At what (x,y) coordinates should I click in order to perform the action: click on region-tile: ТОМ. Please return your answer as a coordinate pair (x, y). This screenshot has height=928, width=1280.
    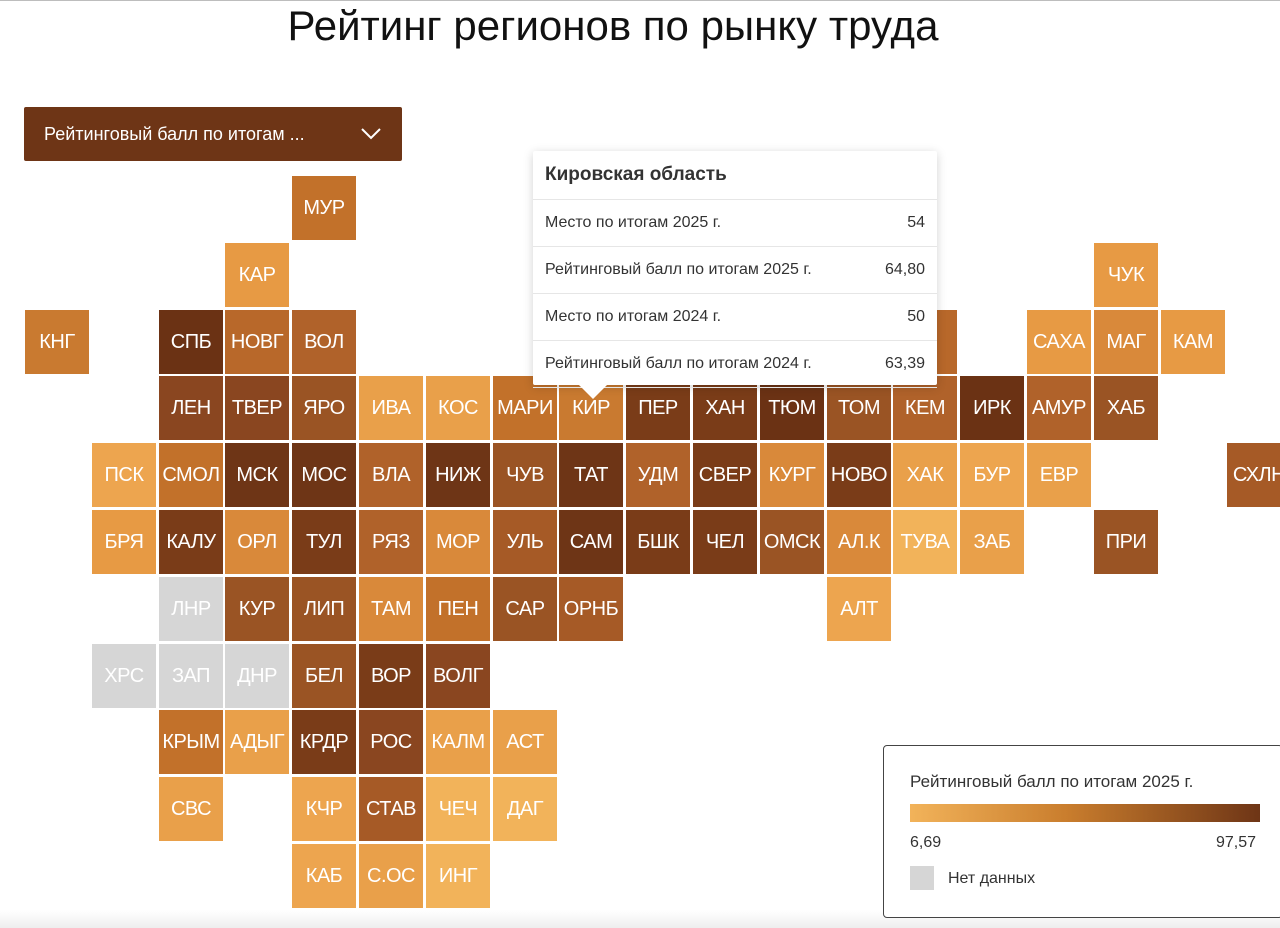
    Looking at the image, I should click on (859, 408).